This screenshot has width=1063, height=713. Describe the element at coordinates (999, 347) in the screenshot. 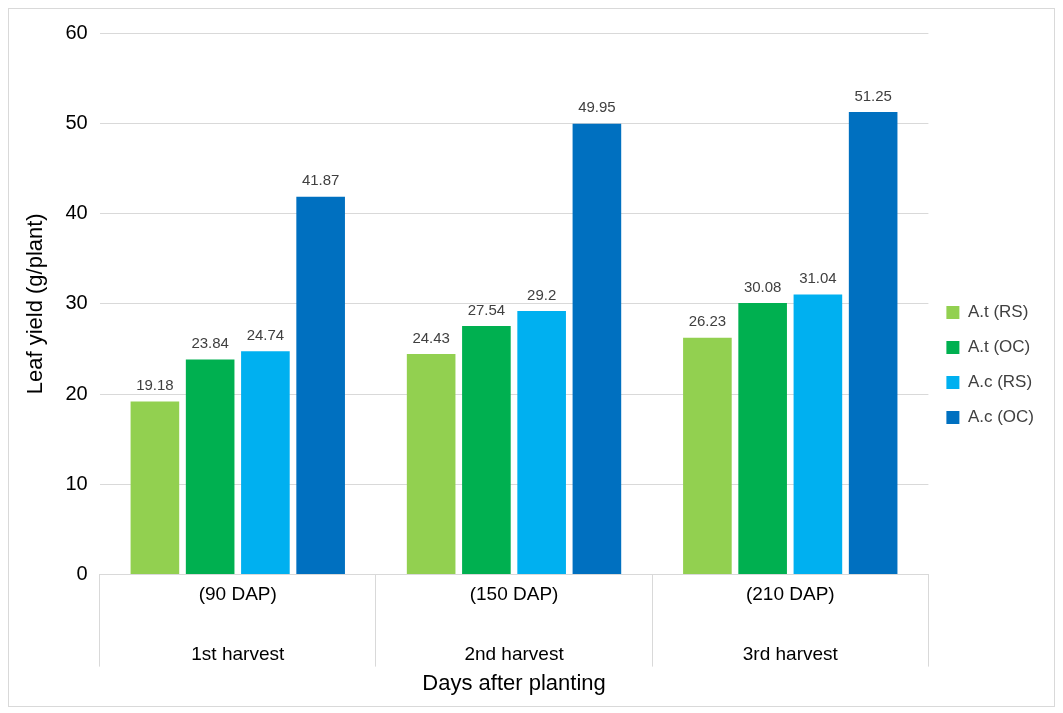

I see `legend-label: A.t (OC)` at that location.